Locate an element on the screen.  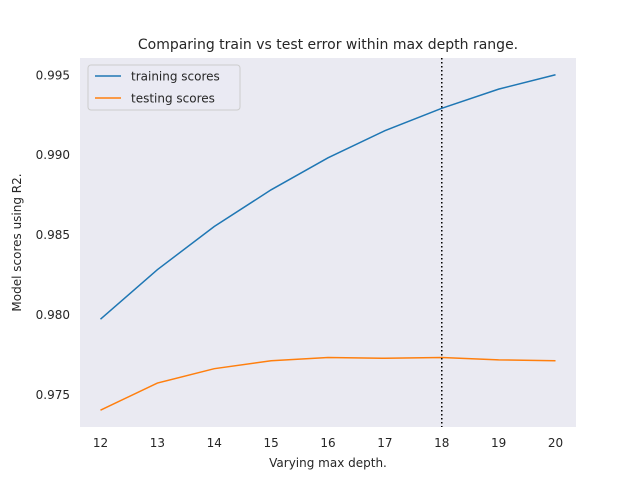
y-tick-label: 0.995 is located at coordinates (53, 75).